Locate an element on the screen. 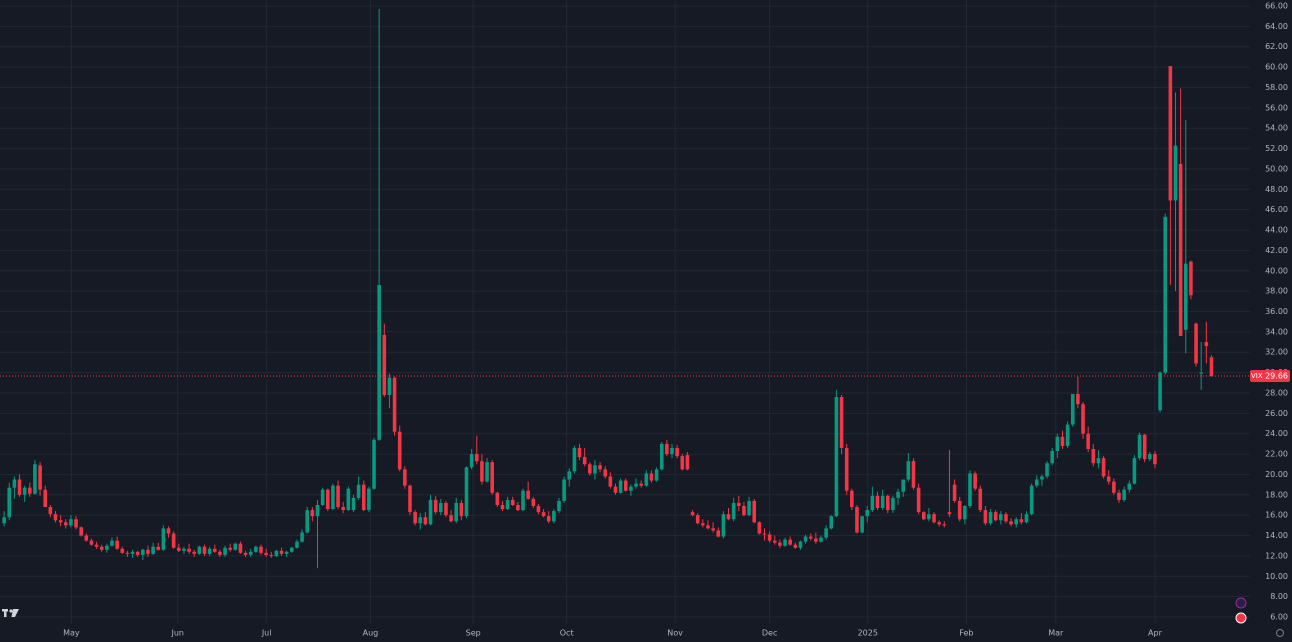 This screenshot has height=642, width=1292. y-tick-label: 40.00 is located at coordinates (1276, 270).